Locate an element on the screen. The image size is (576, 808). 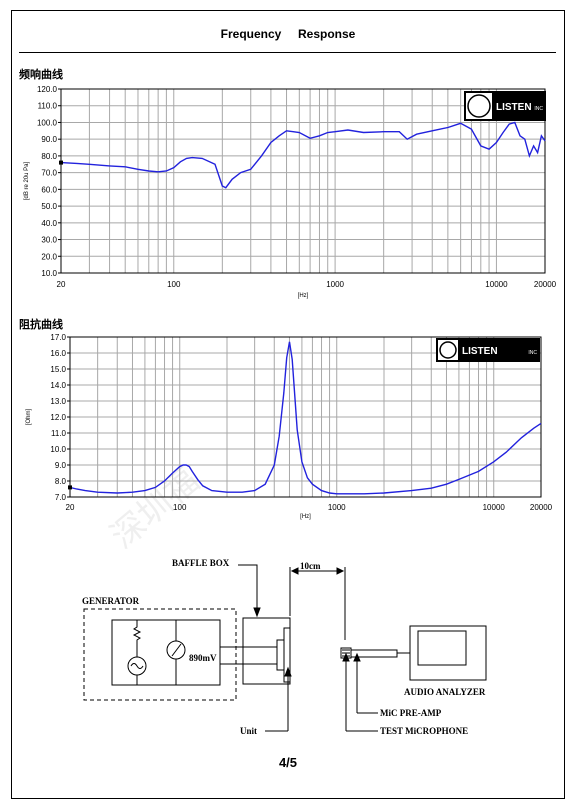
page-title: Frequency Response is located at coordinates (288, 34).